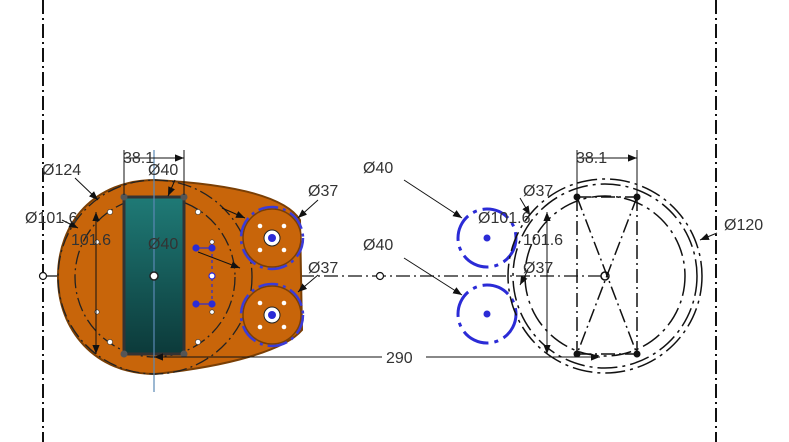 This screenshot has width=789, height=442. I want to click on dim-middle-boss-upper: Ø37, so click(538, 191).